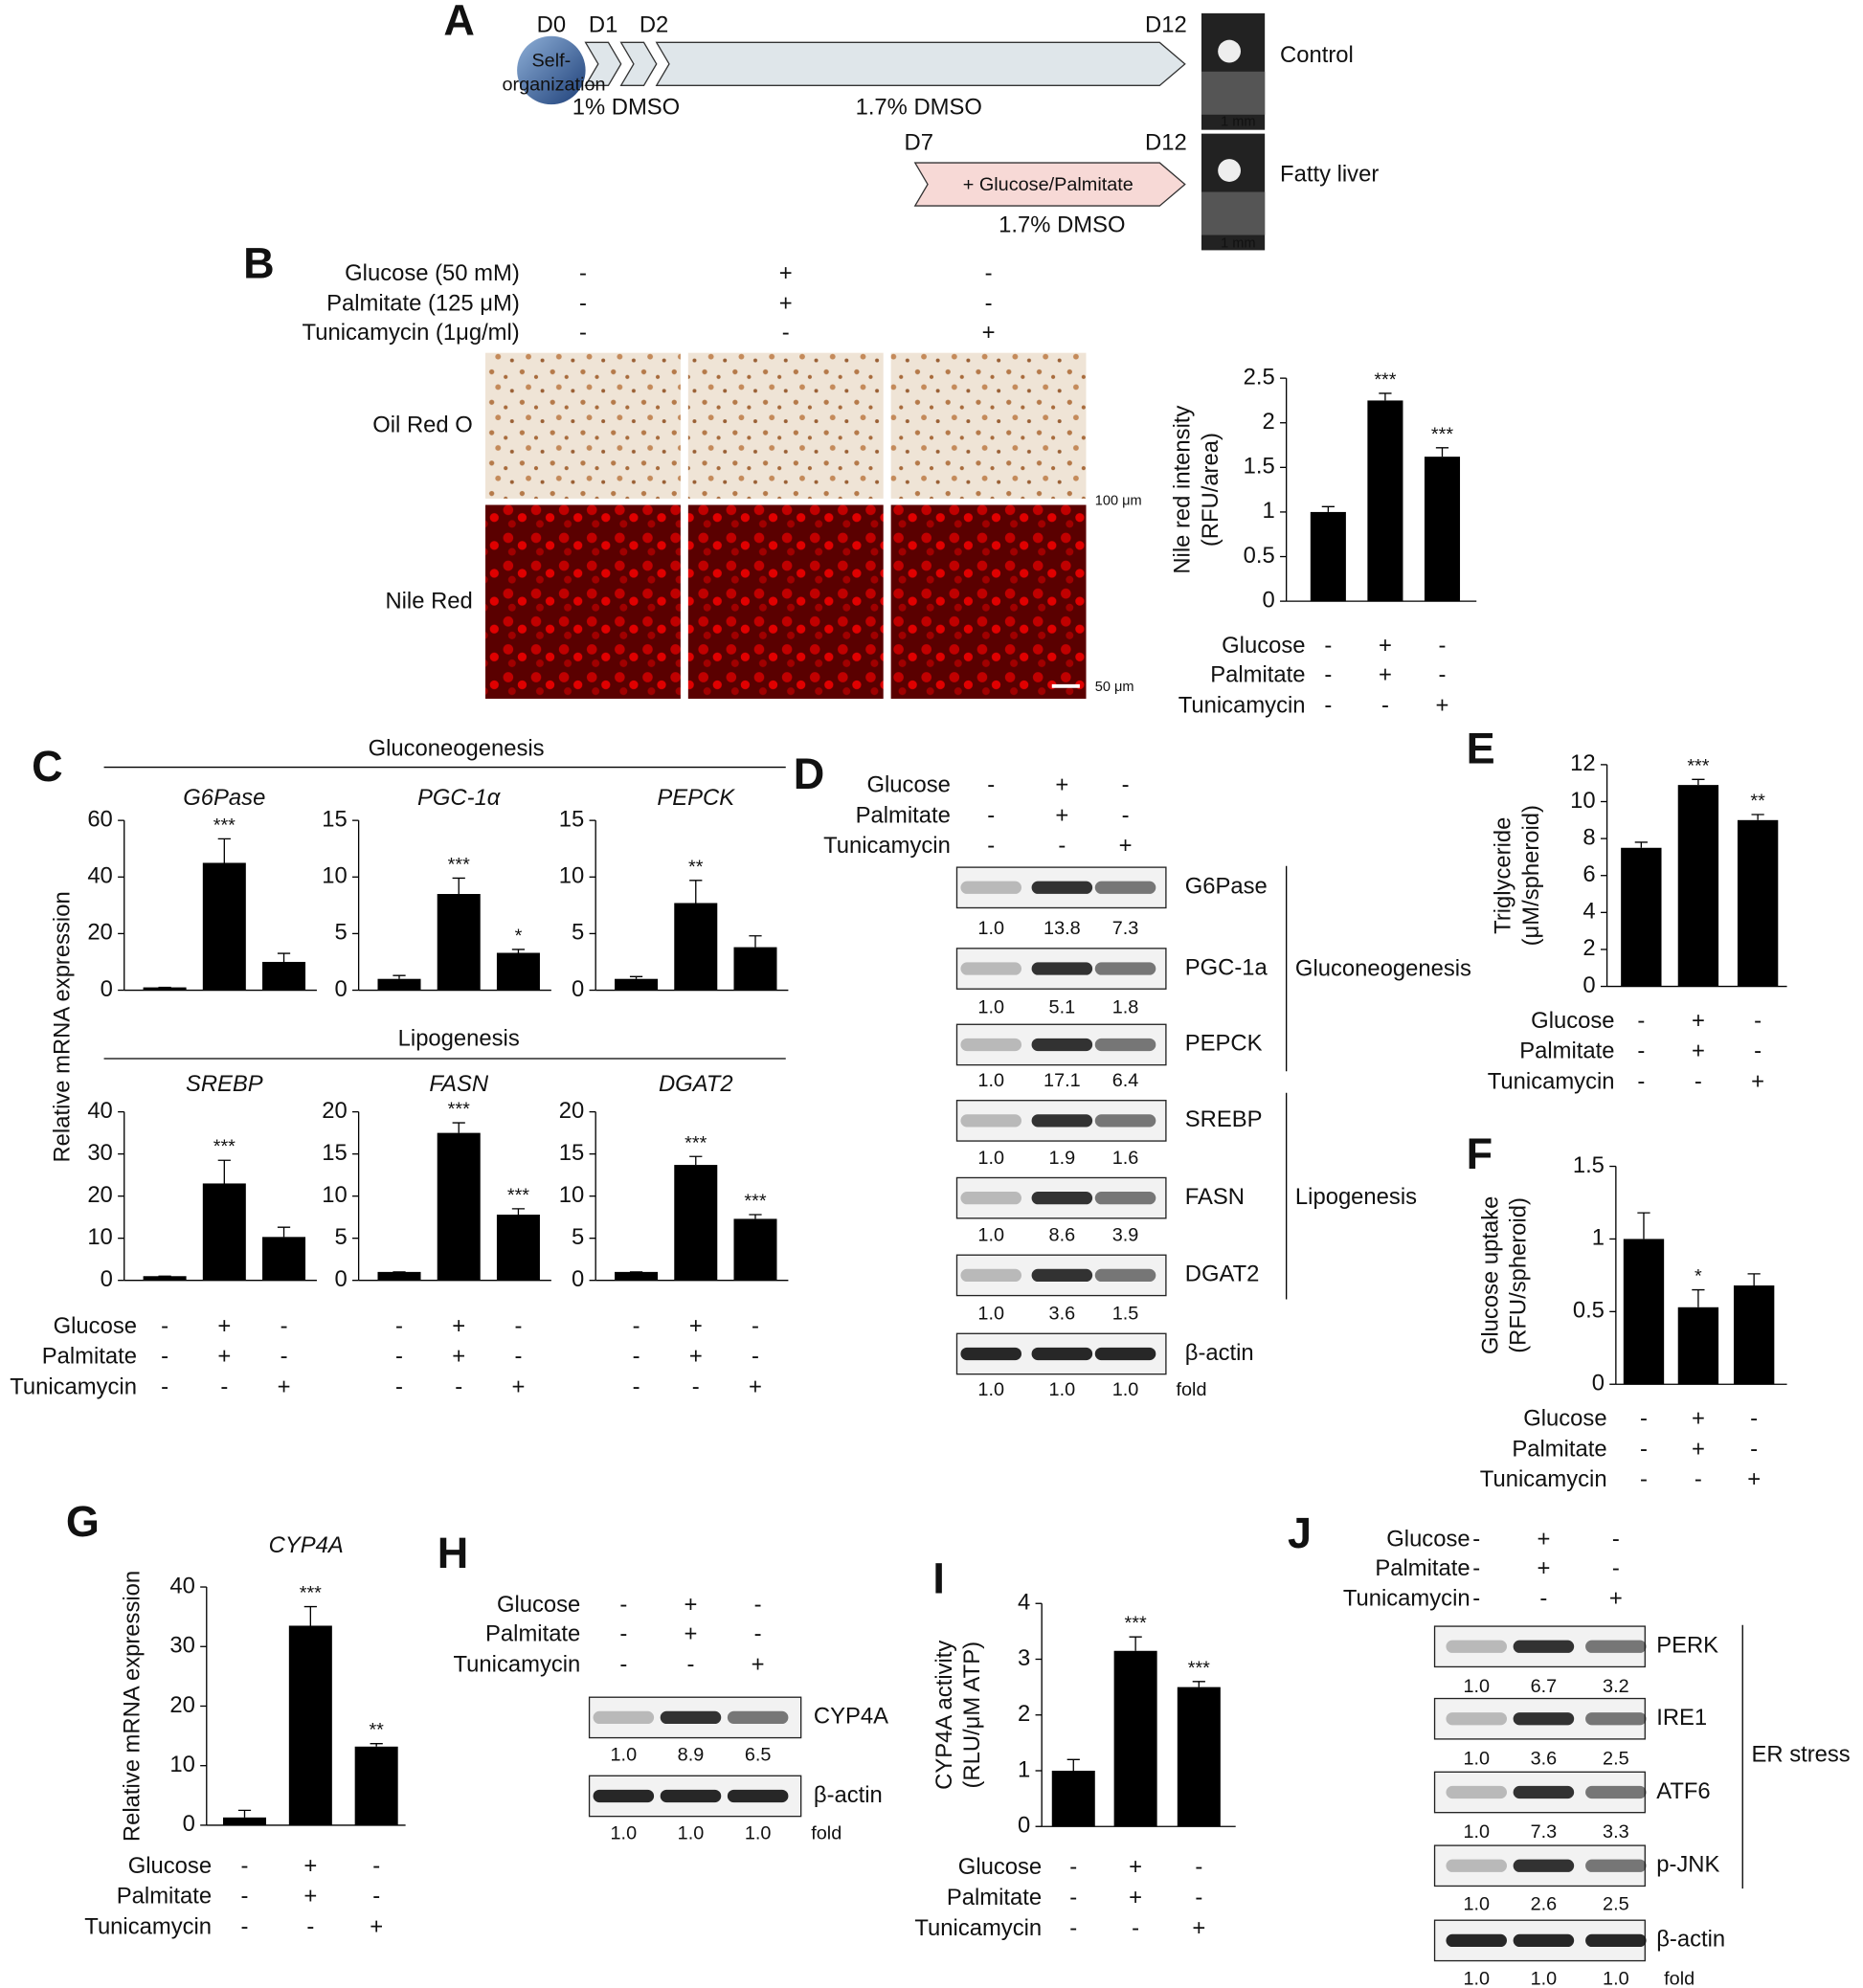 The width and height of the screenshot is (1863, 1988). What do you see at coordinates (603, 24) in the screenshot?
I see `day: D1` at bounding box center [603, 24].